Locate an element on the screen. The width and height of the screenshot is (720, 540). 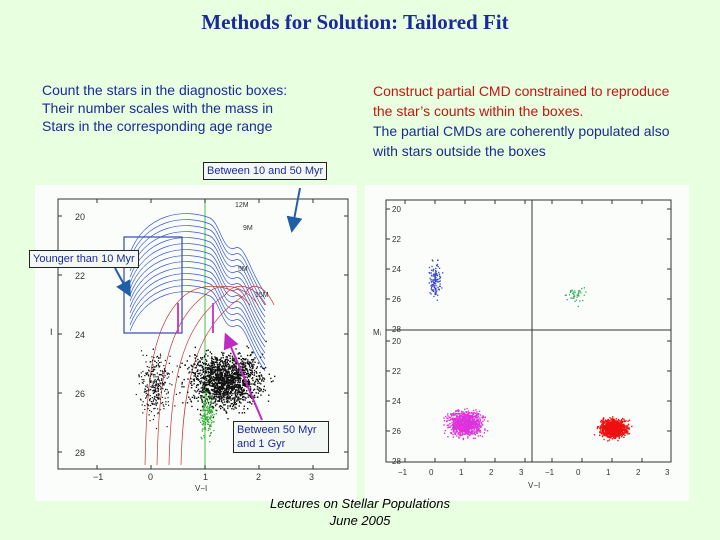
right-x-tick-b4: 2 is located at coordinates (638, 472).